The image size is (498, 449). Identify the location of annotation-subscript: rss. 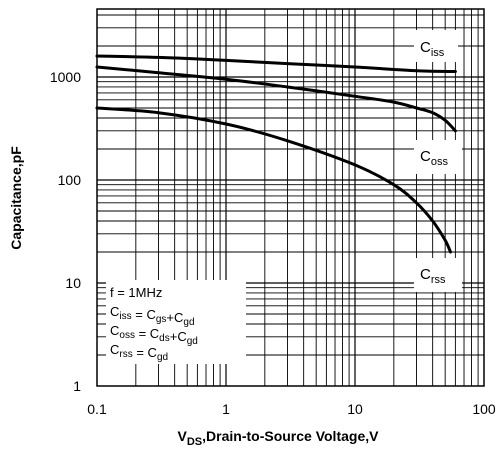
(125, 354).